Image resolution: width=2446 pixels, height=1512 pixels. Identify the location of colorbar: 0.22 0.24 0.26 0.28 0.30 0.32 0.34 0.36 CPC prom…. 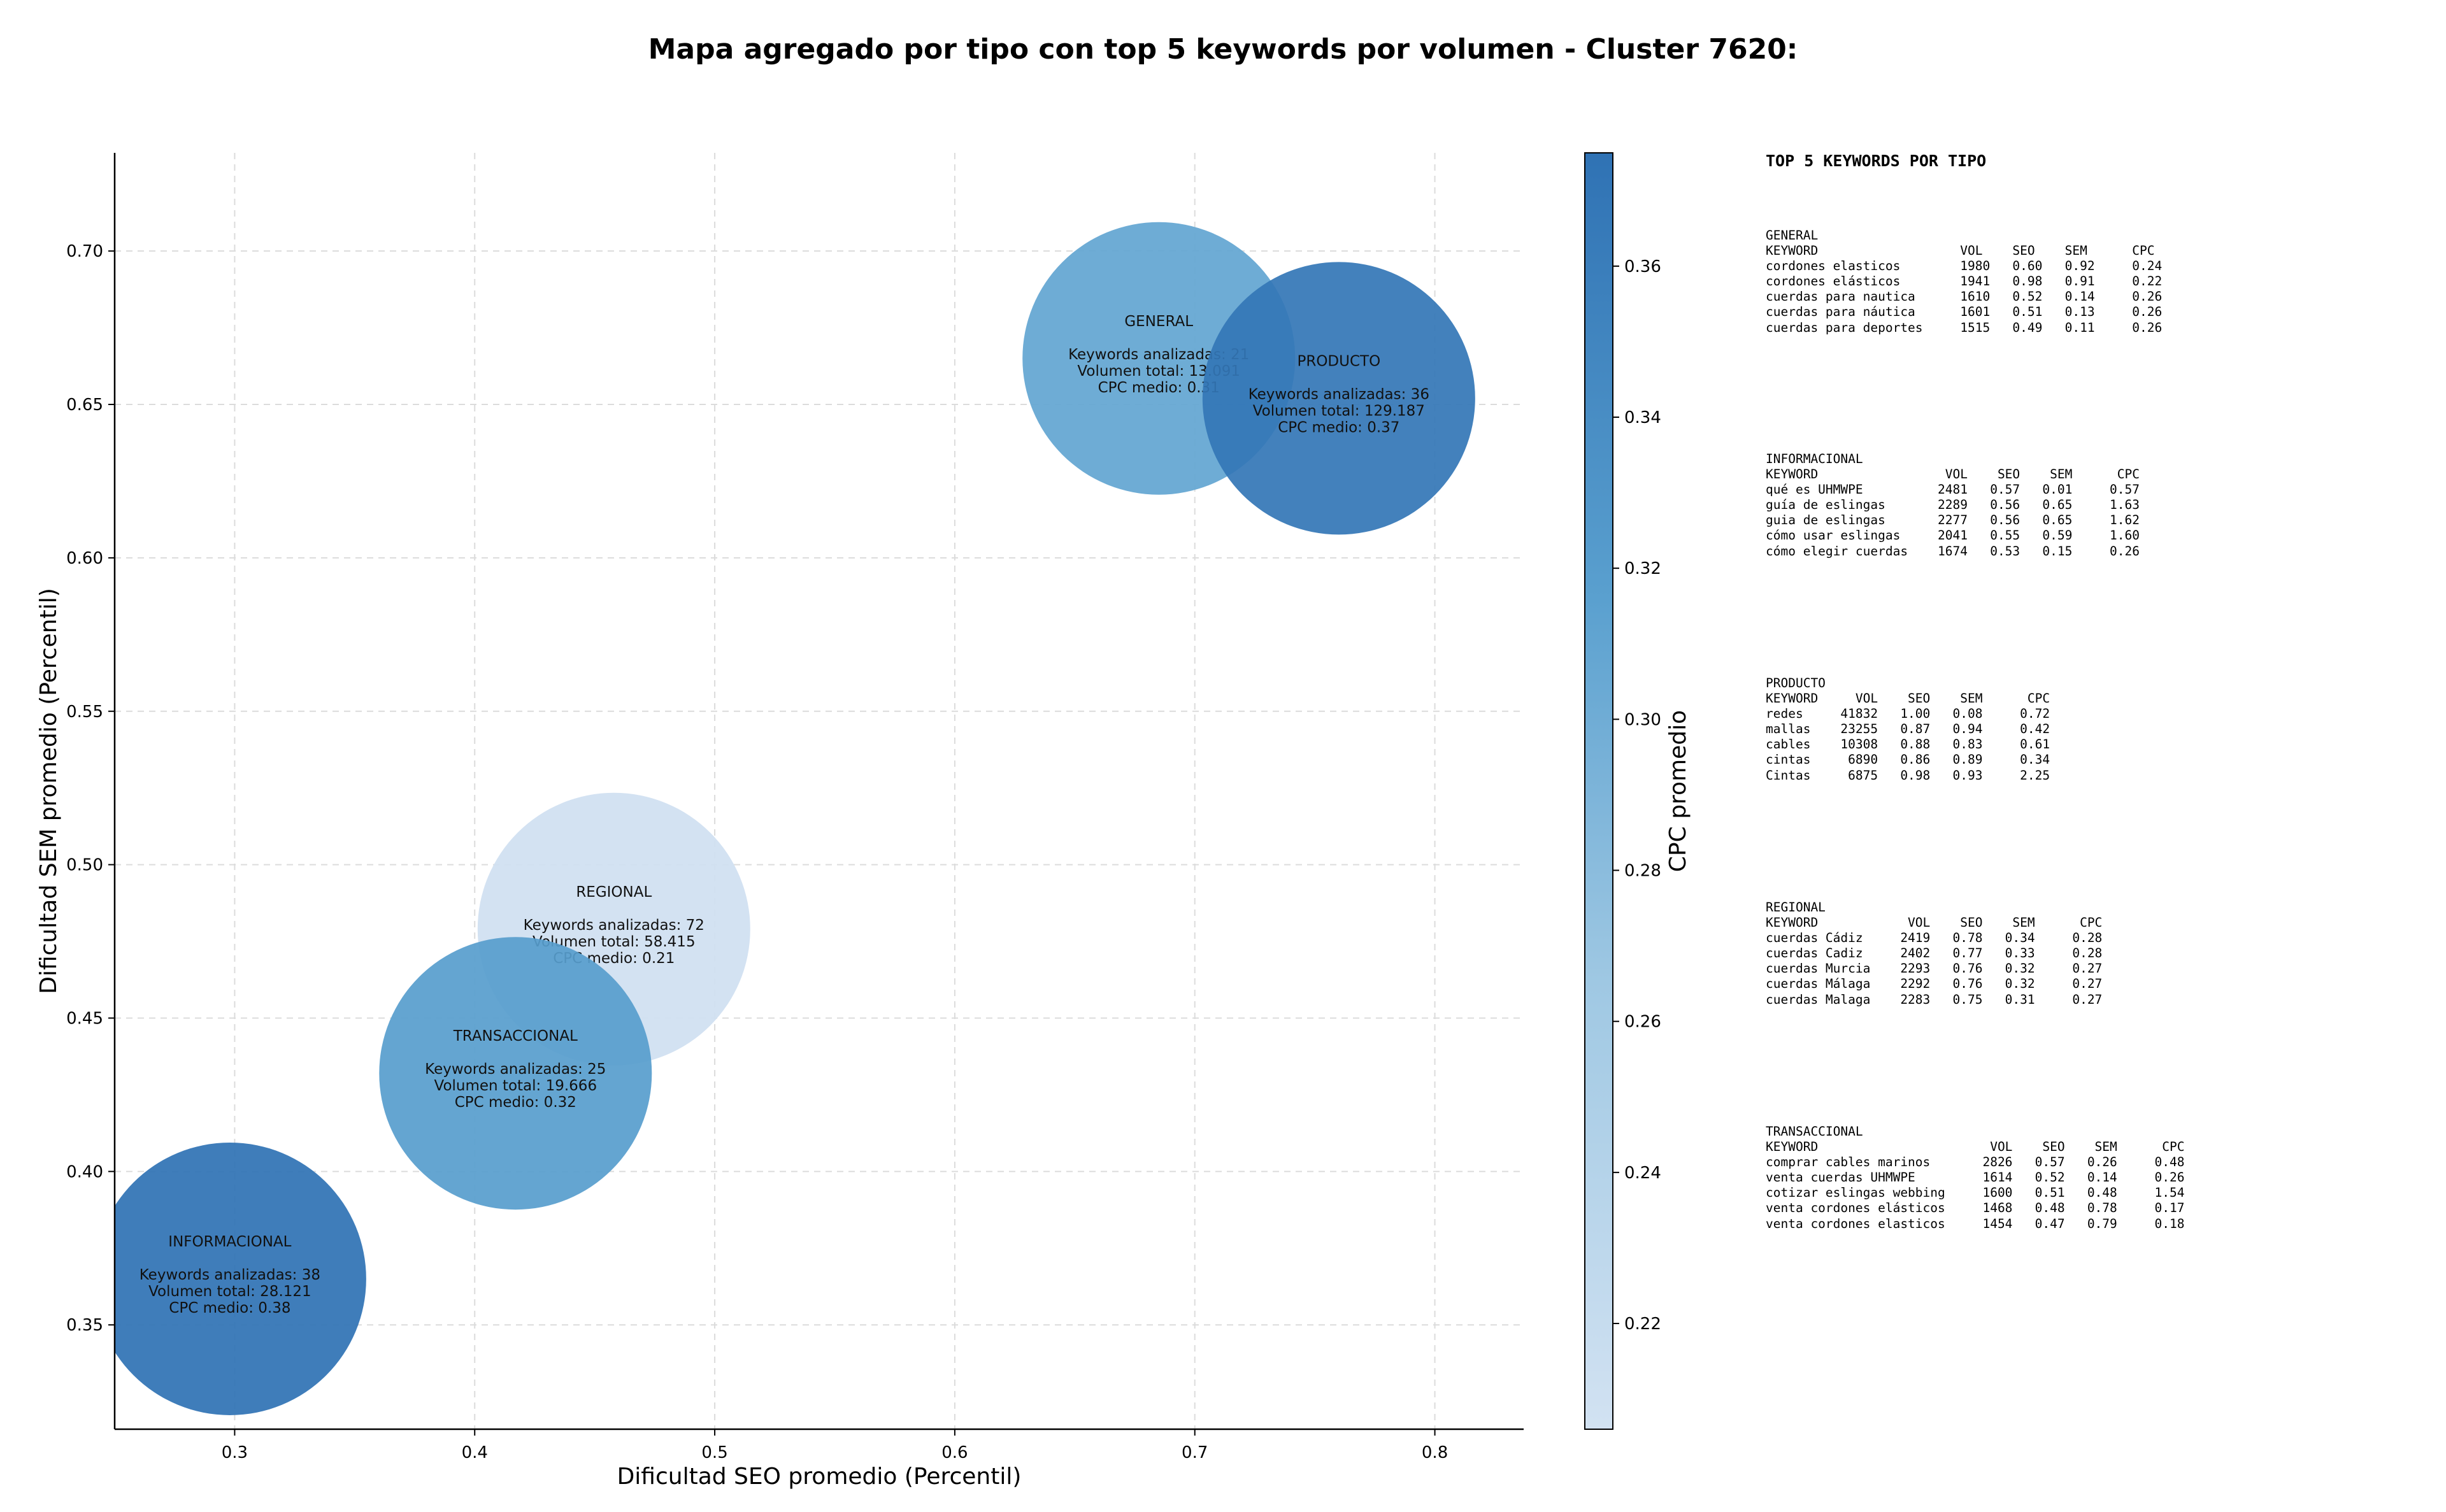
(1637, 791).